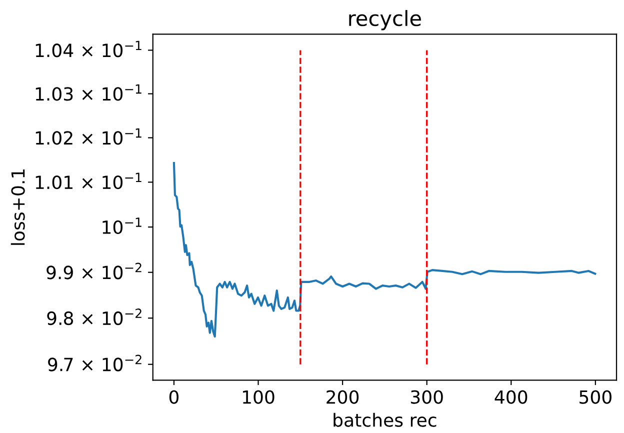 Image resolution: width=624 pixels, height=433 pixels. What do you see at coordinates (17, 207) in the screenshot?
I see `y-axis-title: loss+0.1` at bounding box center [17, 207].